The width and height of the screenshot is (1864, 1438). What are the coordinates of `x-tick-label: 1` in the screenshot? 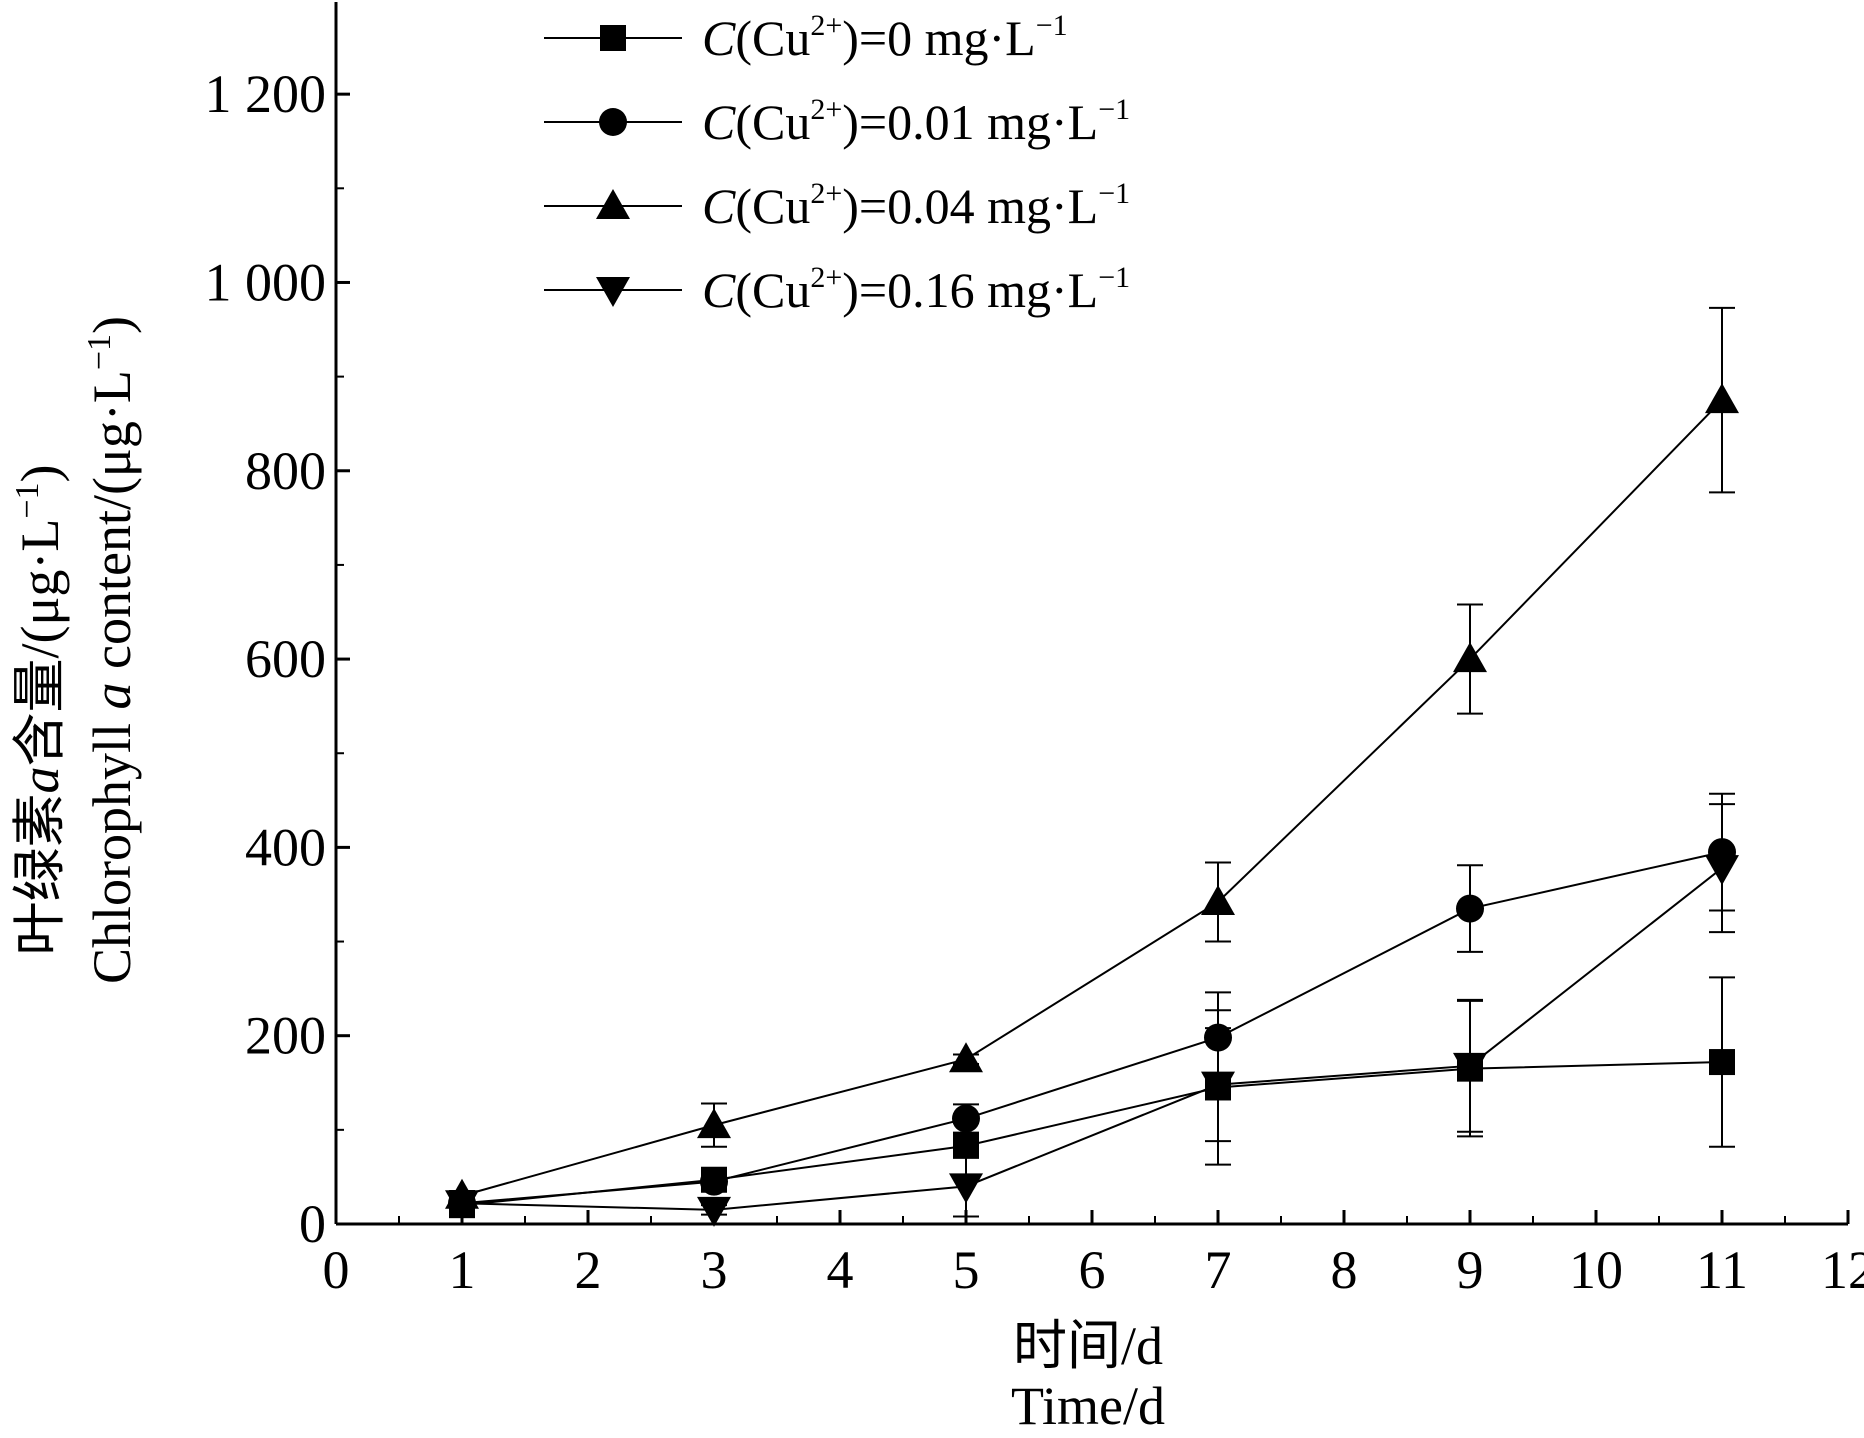 It's located at (462, 1270).